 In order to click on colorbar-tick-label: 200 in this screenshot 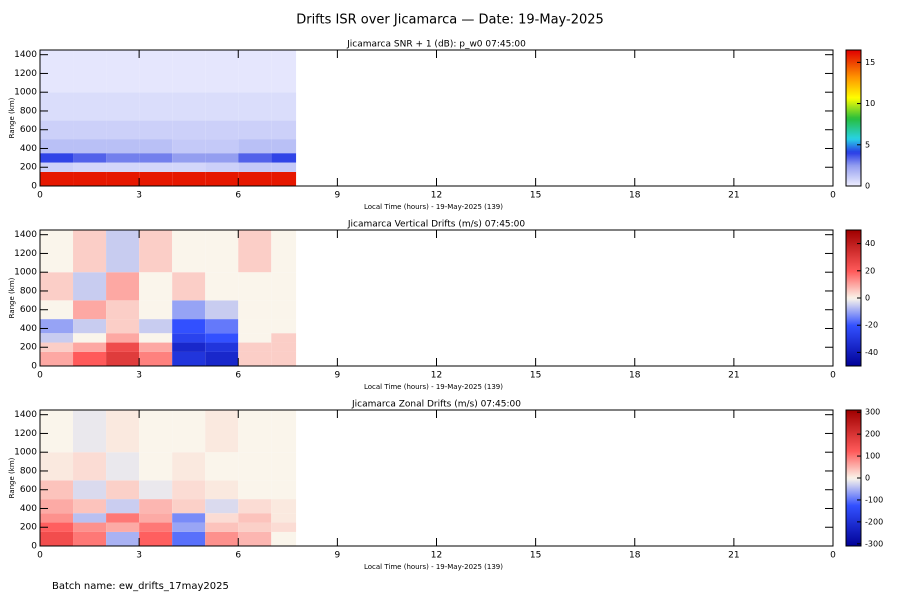, I will do `click(872, 434)`.